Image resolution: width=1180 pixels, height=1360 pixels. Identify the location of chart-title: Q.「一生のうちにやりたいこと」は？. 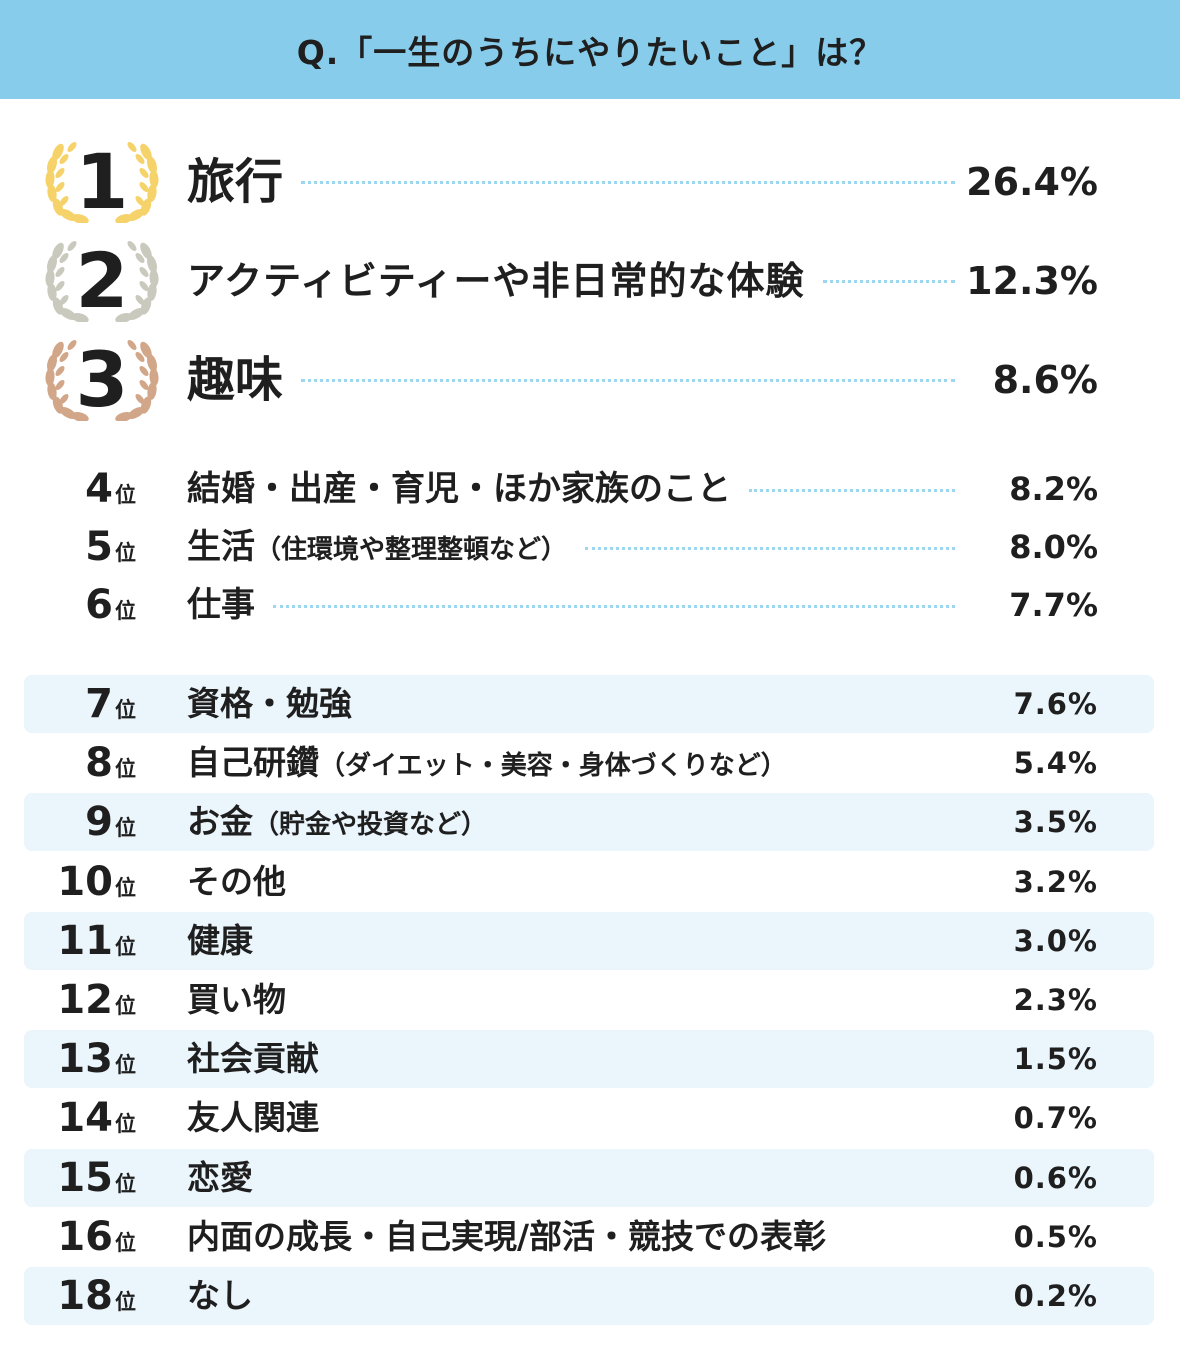
(590, 52).